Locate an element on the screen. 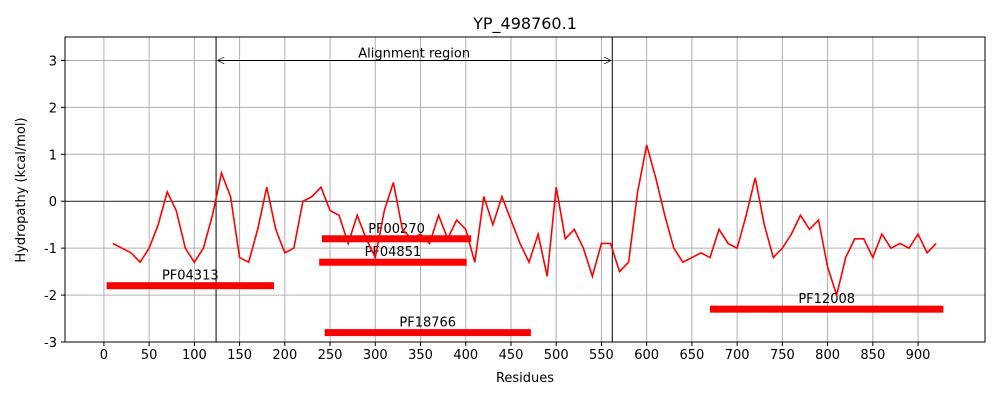 The width and height of the screenshot is (1000, 404). x-tick-label: 550 is located at coordinates (601, 355).